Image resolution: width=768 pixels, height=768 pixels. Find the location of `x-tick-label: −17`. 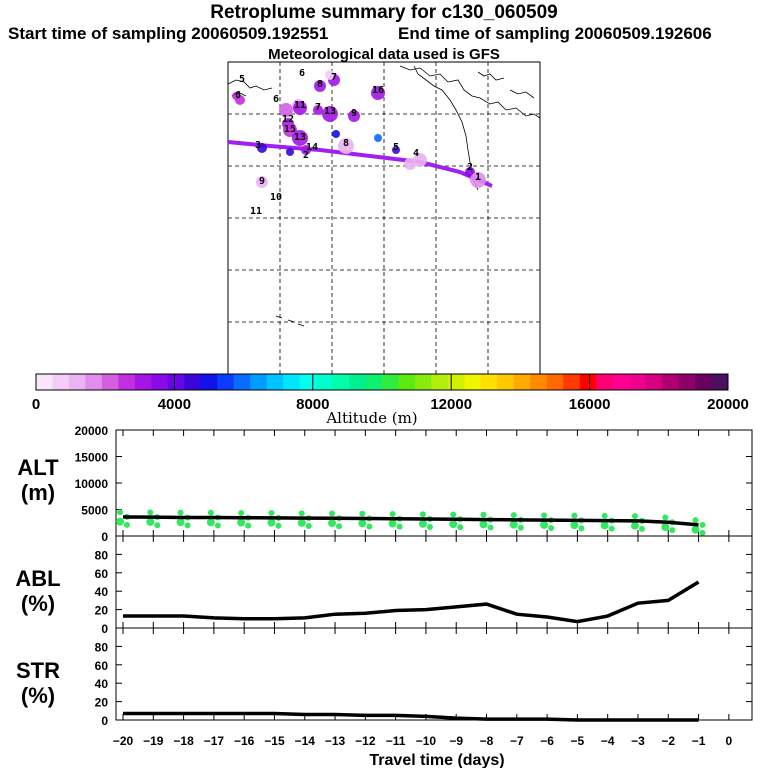

x-tick-label: −17 is located at coordinates (214, 741).